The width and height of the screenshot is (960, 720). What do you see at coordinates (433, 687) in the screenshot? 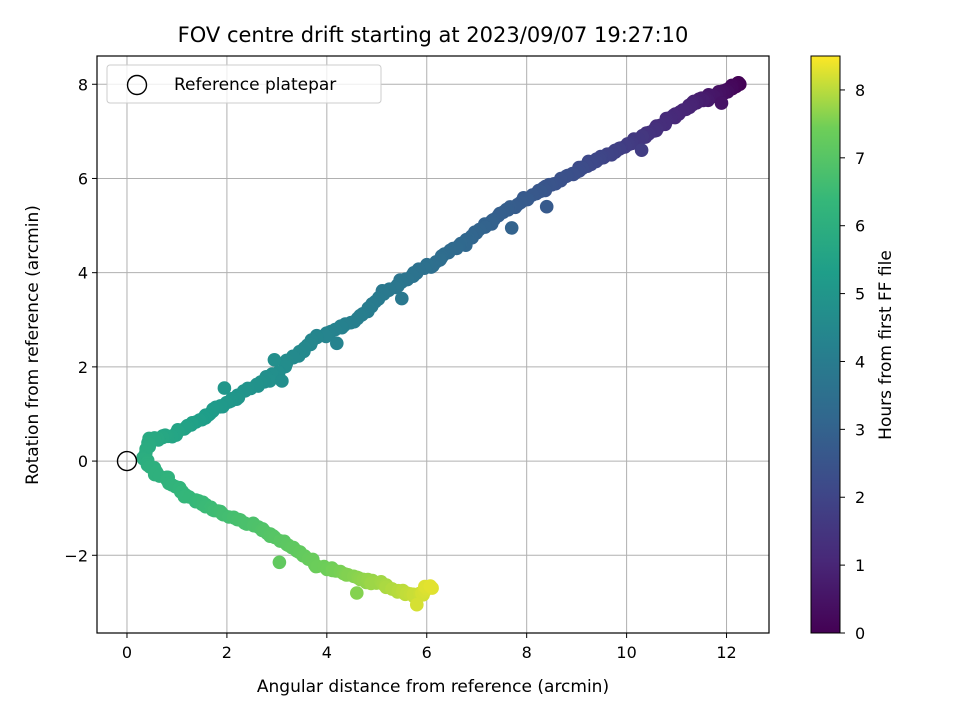
I see `x-axis-label: Angular distance from reference (arcmin)` at bounding box center [433, 687].